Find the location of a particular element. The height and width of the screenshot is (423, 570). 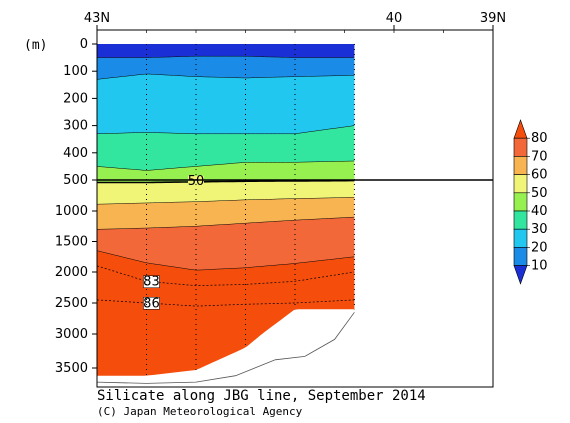

y-tick-label: 200 is located at coordinates (75, 98).